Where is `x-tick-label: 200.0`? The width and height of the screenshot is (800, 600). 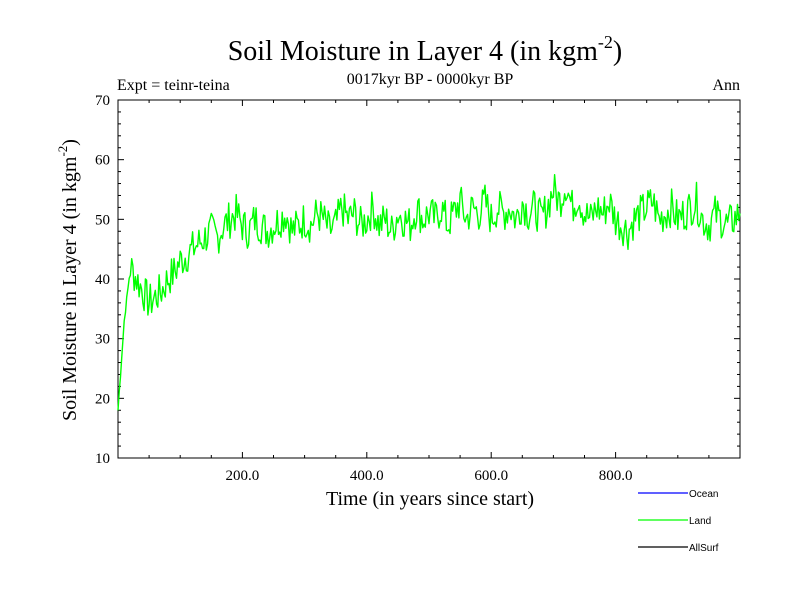 x-tick-label: 200.0 is located at coordinates (243, 476).